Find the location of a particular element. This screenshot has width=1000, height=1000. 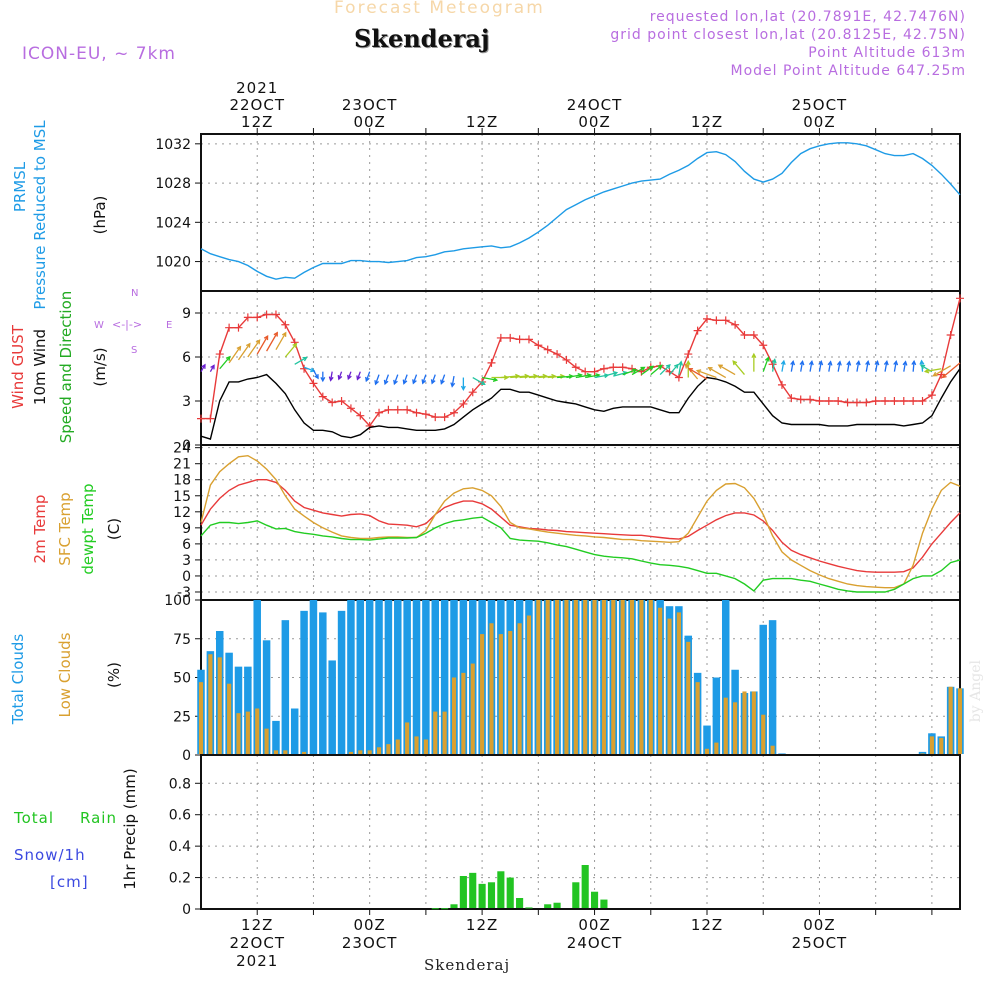

legend-total-rain-2: Rain is located at coordinates (98, 818).